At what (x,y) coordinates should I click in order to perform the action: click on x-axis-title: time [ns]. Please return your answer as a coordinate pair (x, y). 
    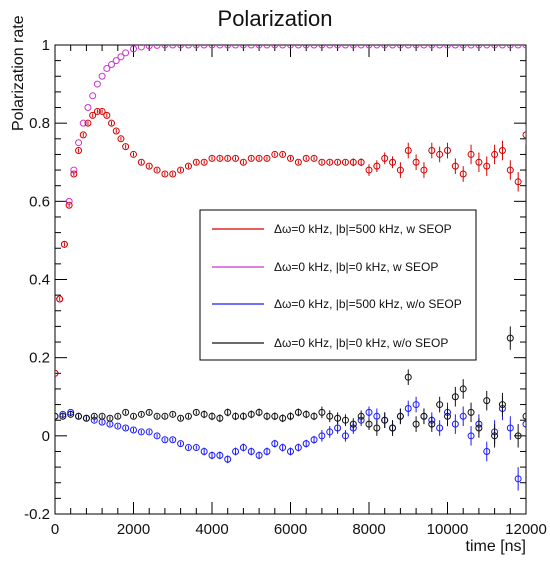
    Looking at the image, I should click on (495, 546).